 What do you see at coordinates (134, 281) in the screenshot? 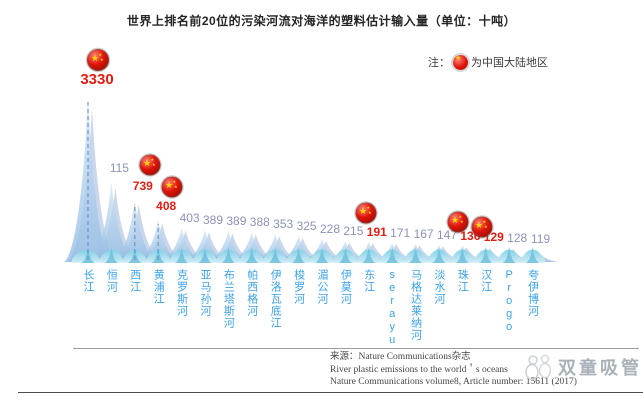
I see `river-label-2: 西江` at bounding box center [134, 281].